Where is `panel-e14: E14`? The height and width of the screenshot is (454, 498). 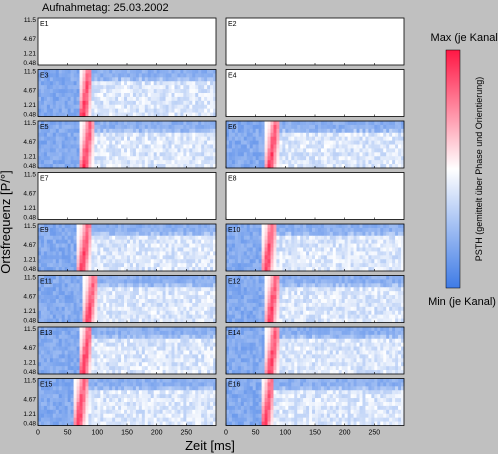 panel-e14: E14 is located at coordinates (315, 350).